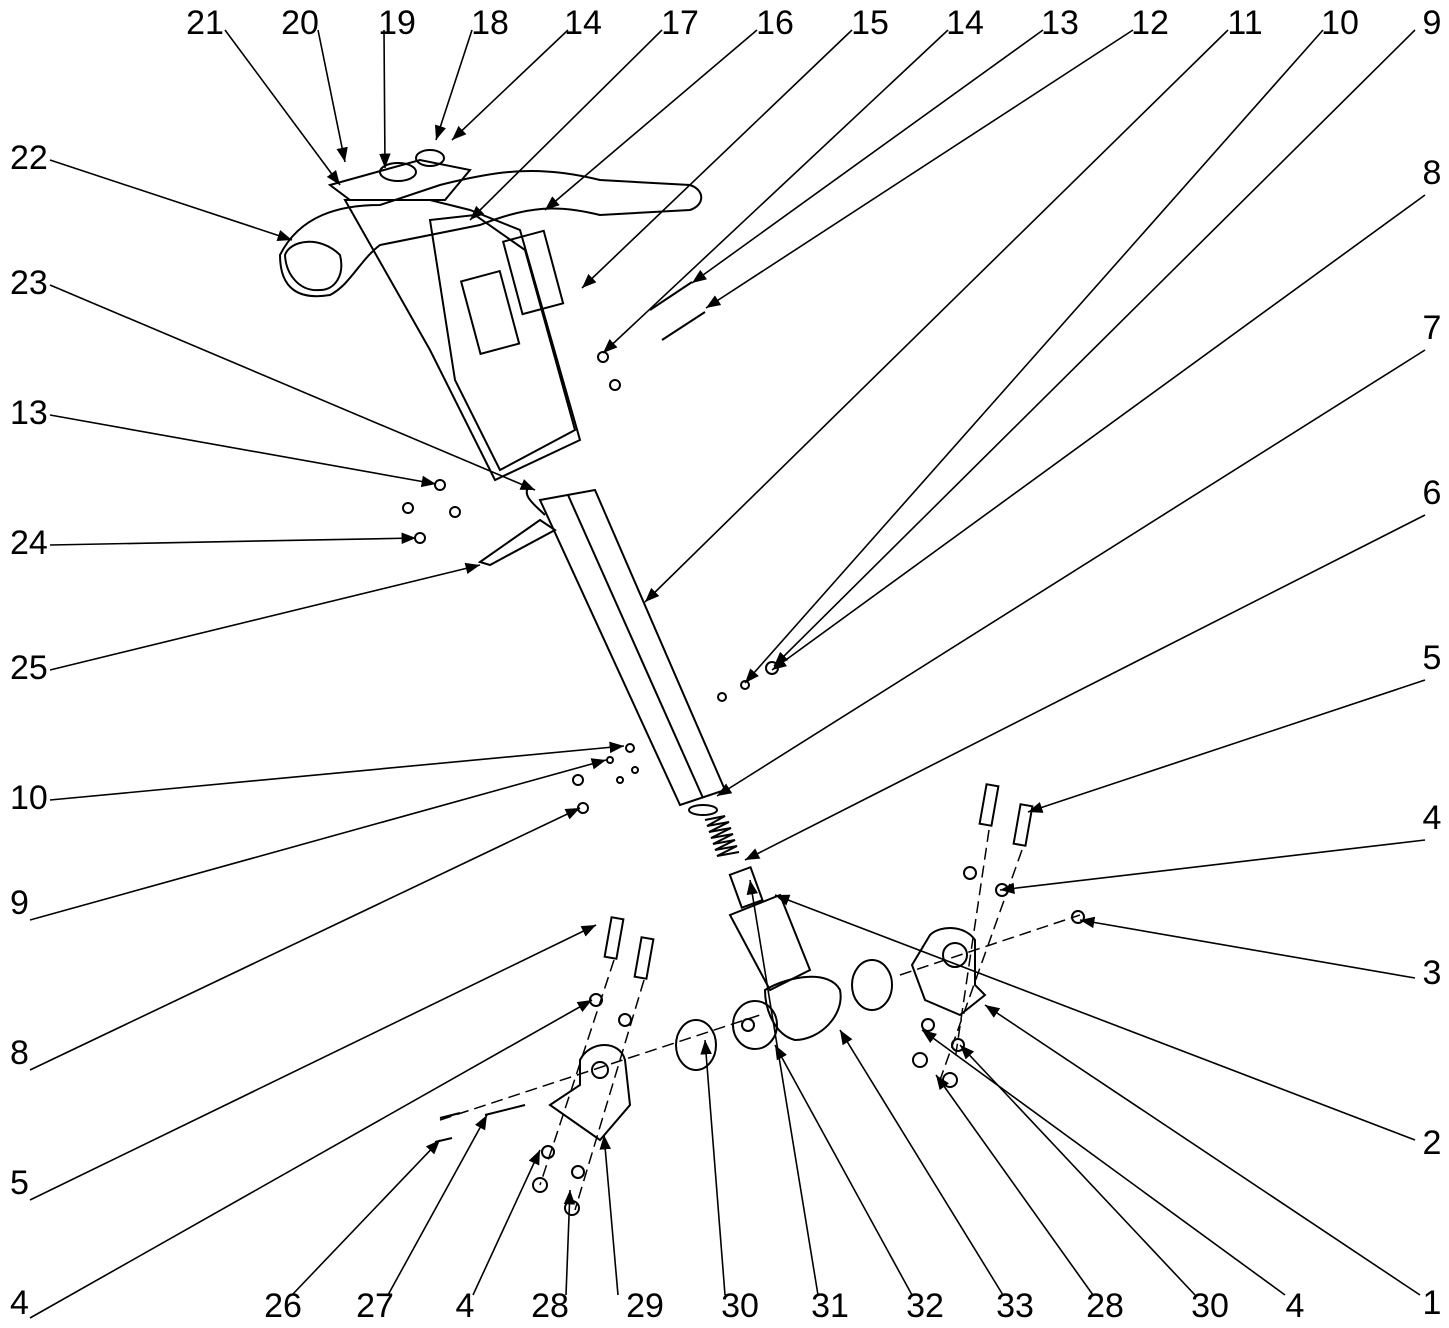  I want to click on callout-label: 31, so click(830, 1306).